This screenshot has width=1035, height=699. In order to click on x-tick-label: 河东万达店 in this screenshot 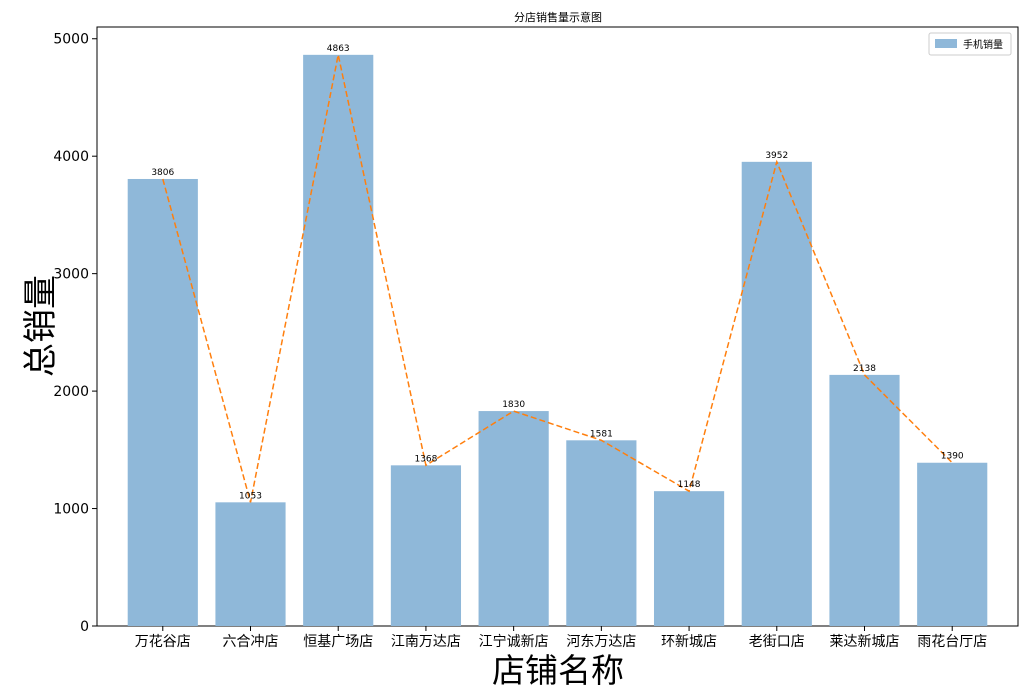, I will do `click(601, 642)`.